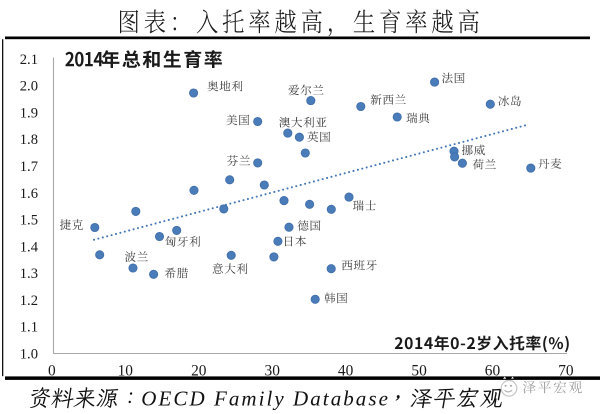 This screenshot has width=600, height=414. Describe the element at coordinates (419, 370) in the screenshot. I see `svg-text: 50` at that location.